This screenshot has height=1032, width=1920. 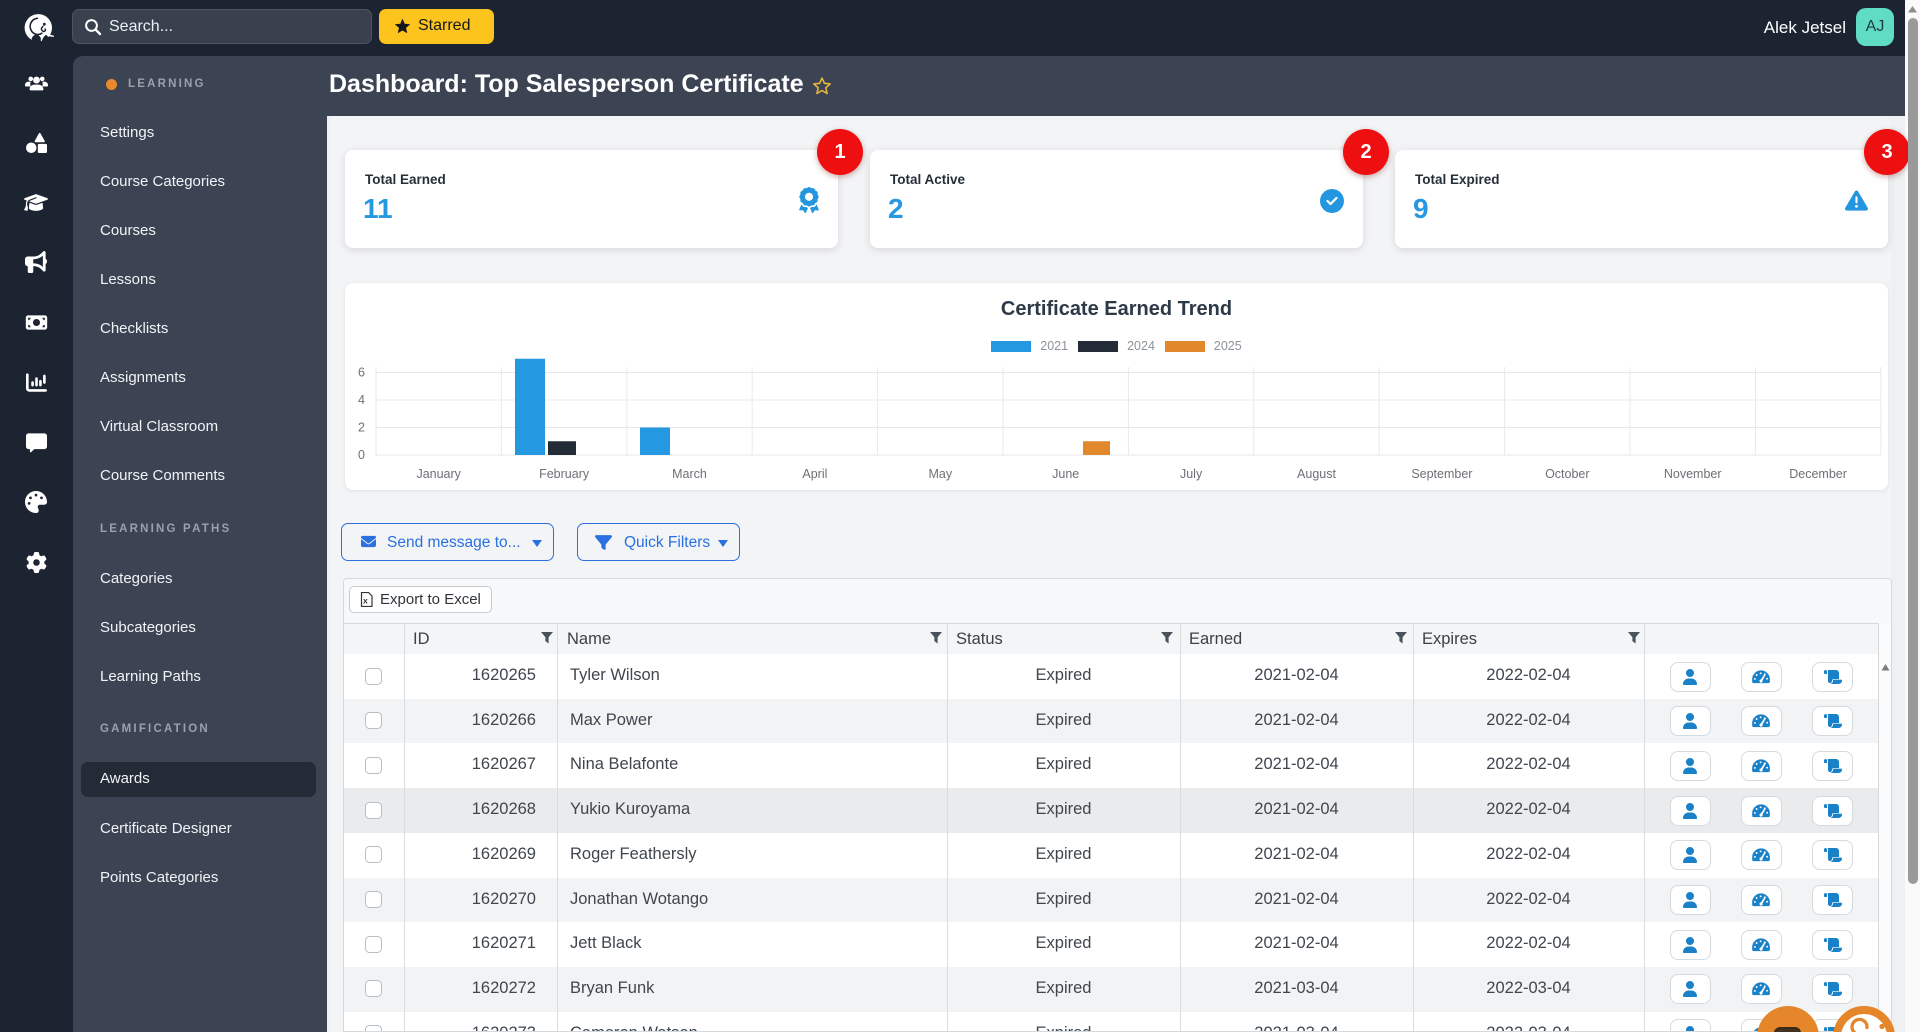 I want to click on svg-text: March, so click(x=689, y=474).